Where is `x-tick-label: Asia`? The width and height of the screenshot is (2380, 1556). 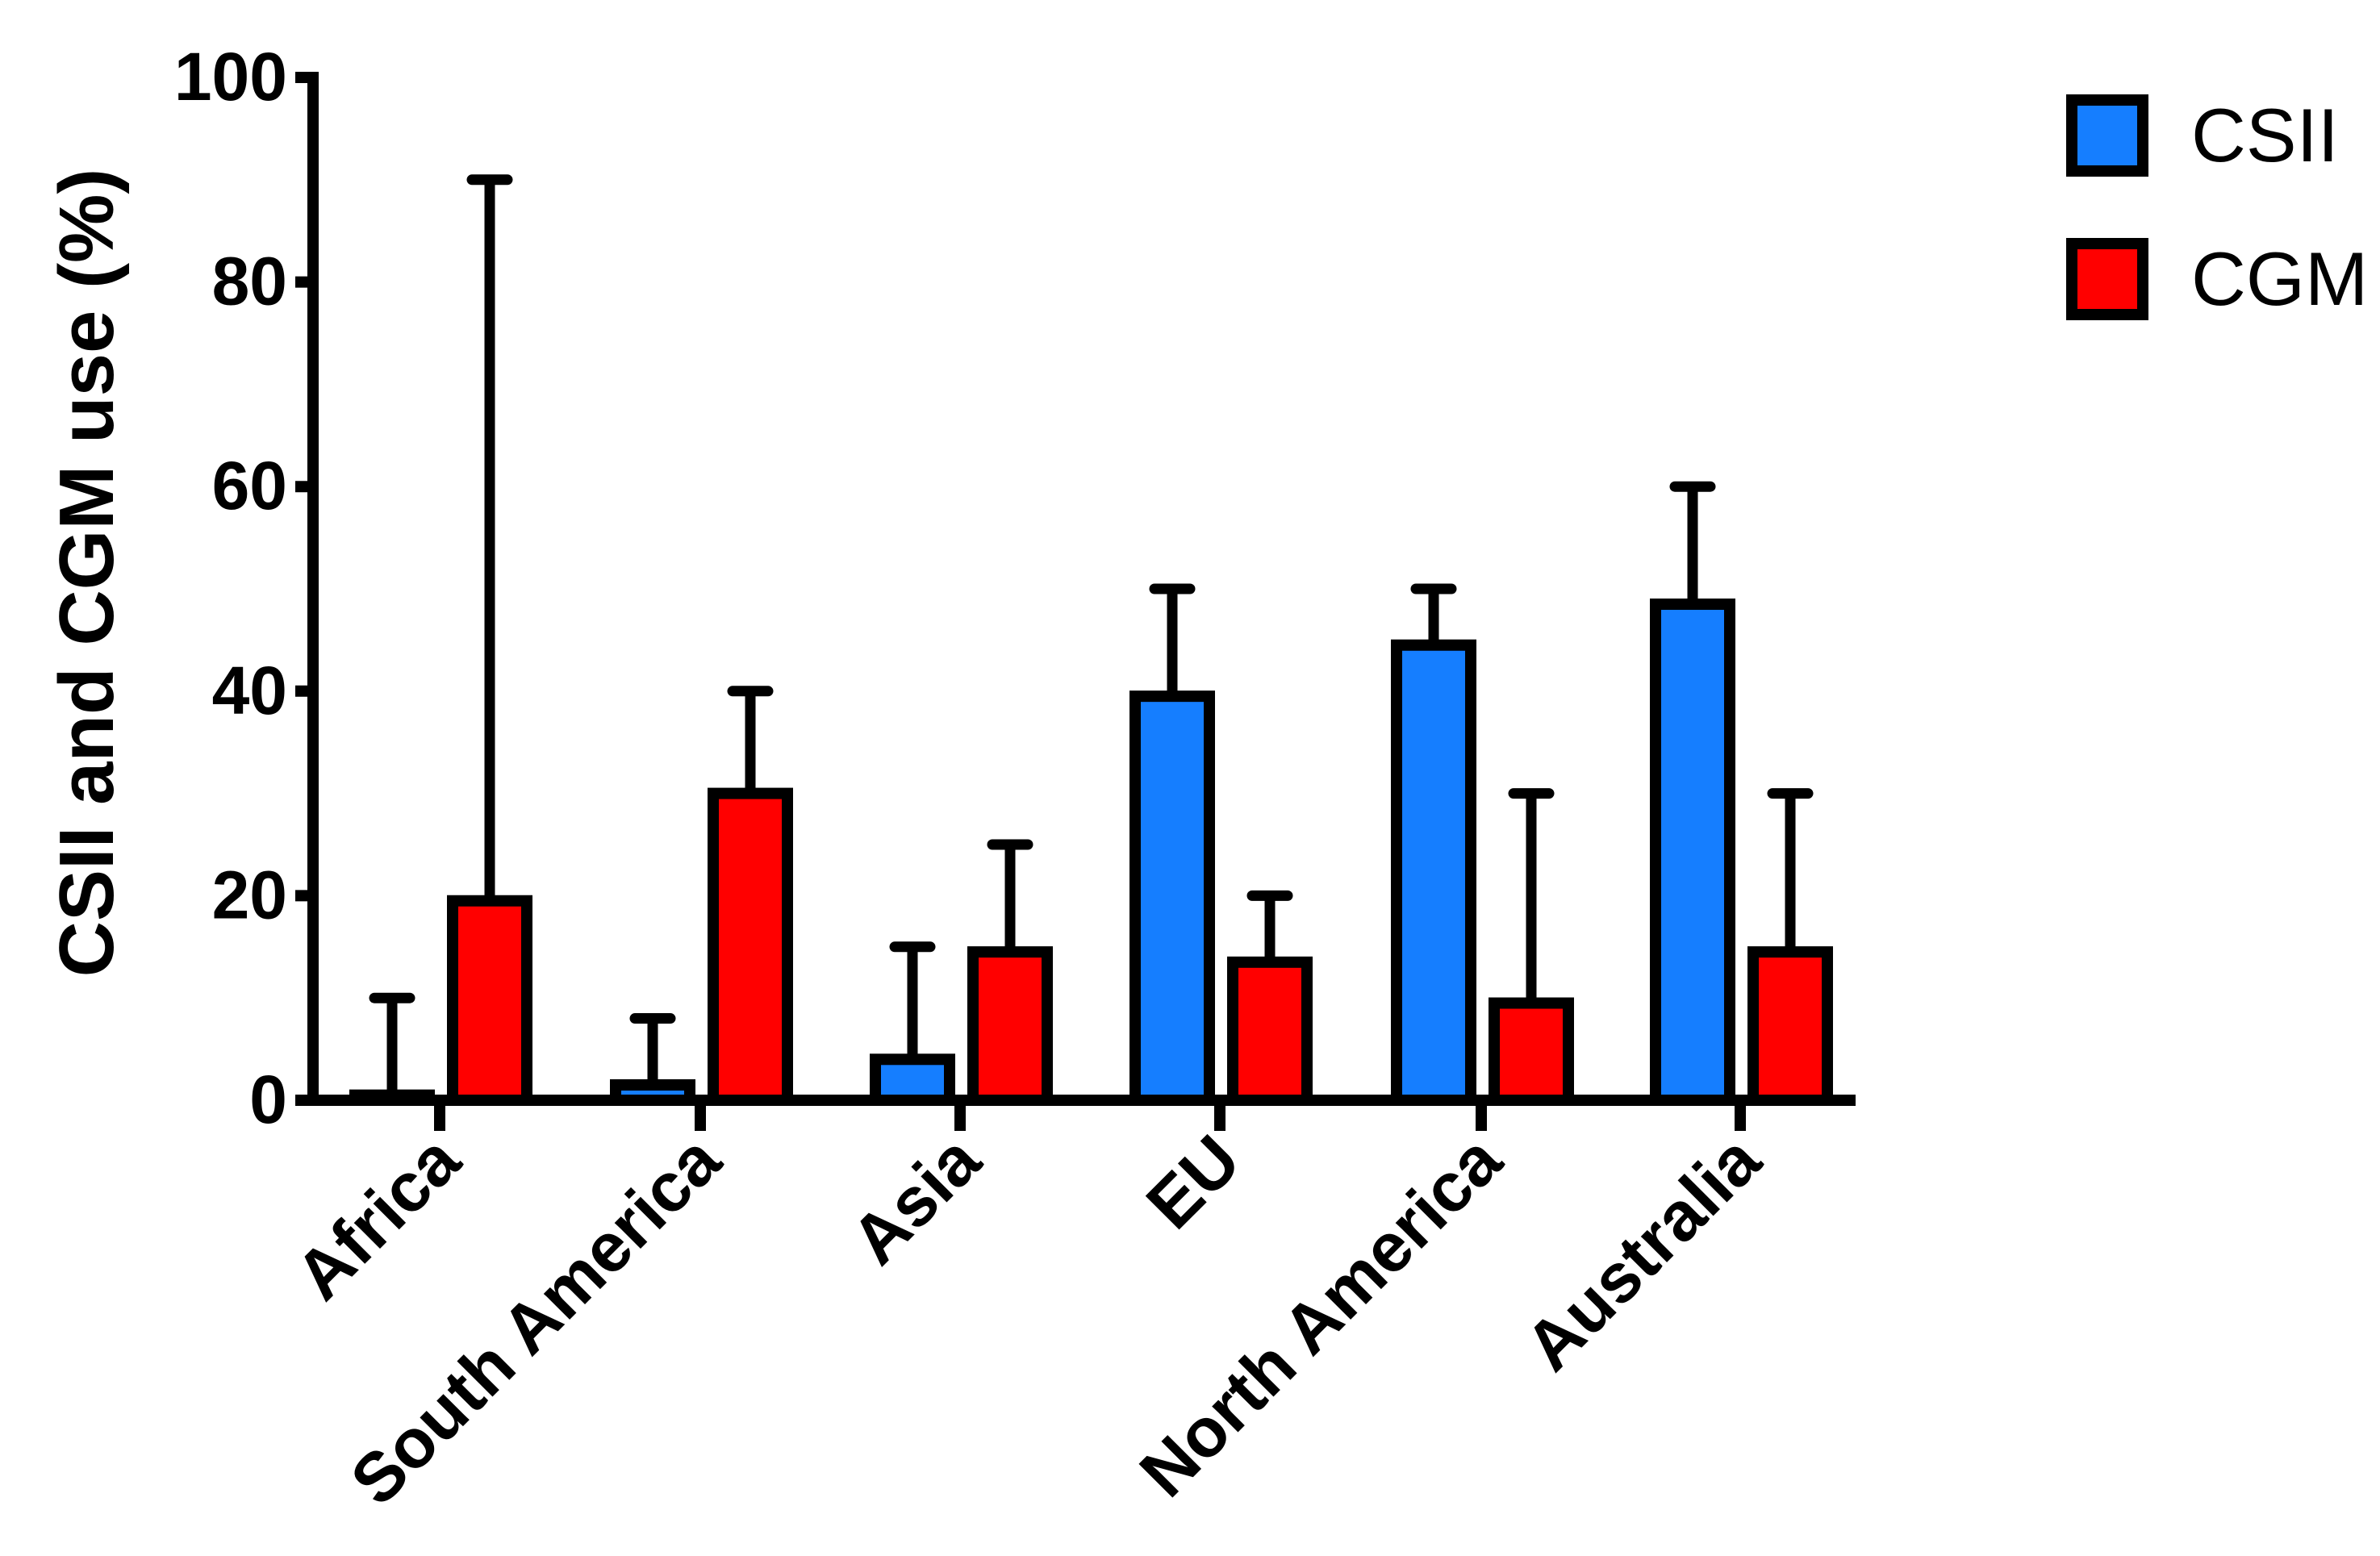
x-tick-label: Asia is located at coordinates (916, 1199).